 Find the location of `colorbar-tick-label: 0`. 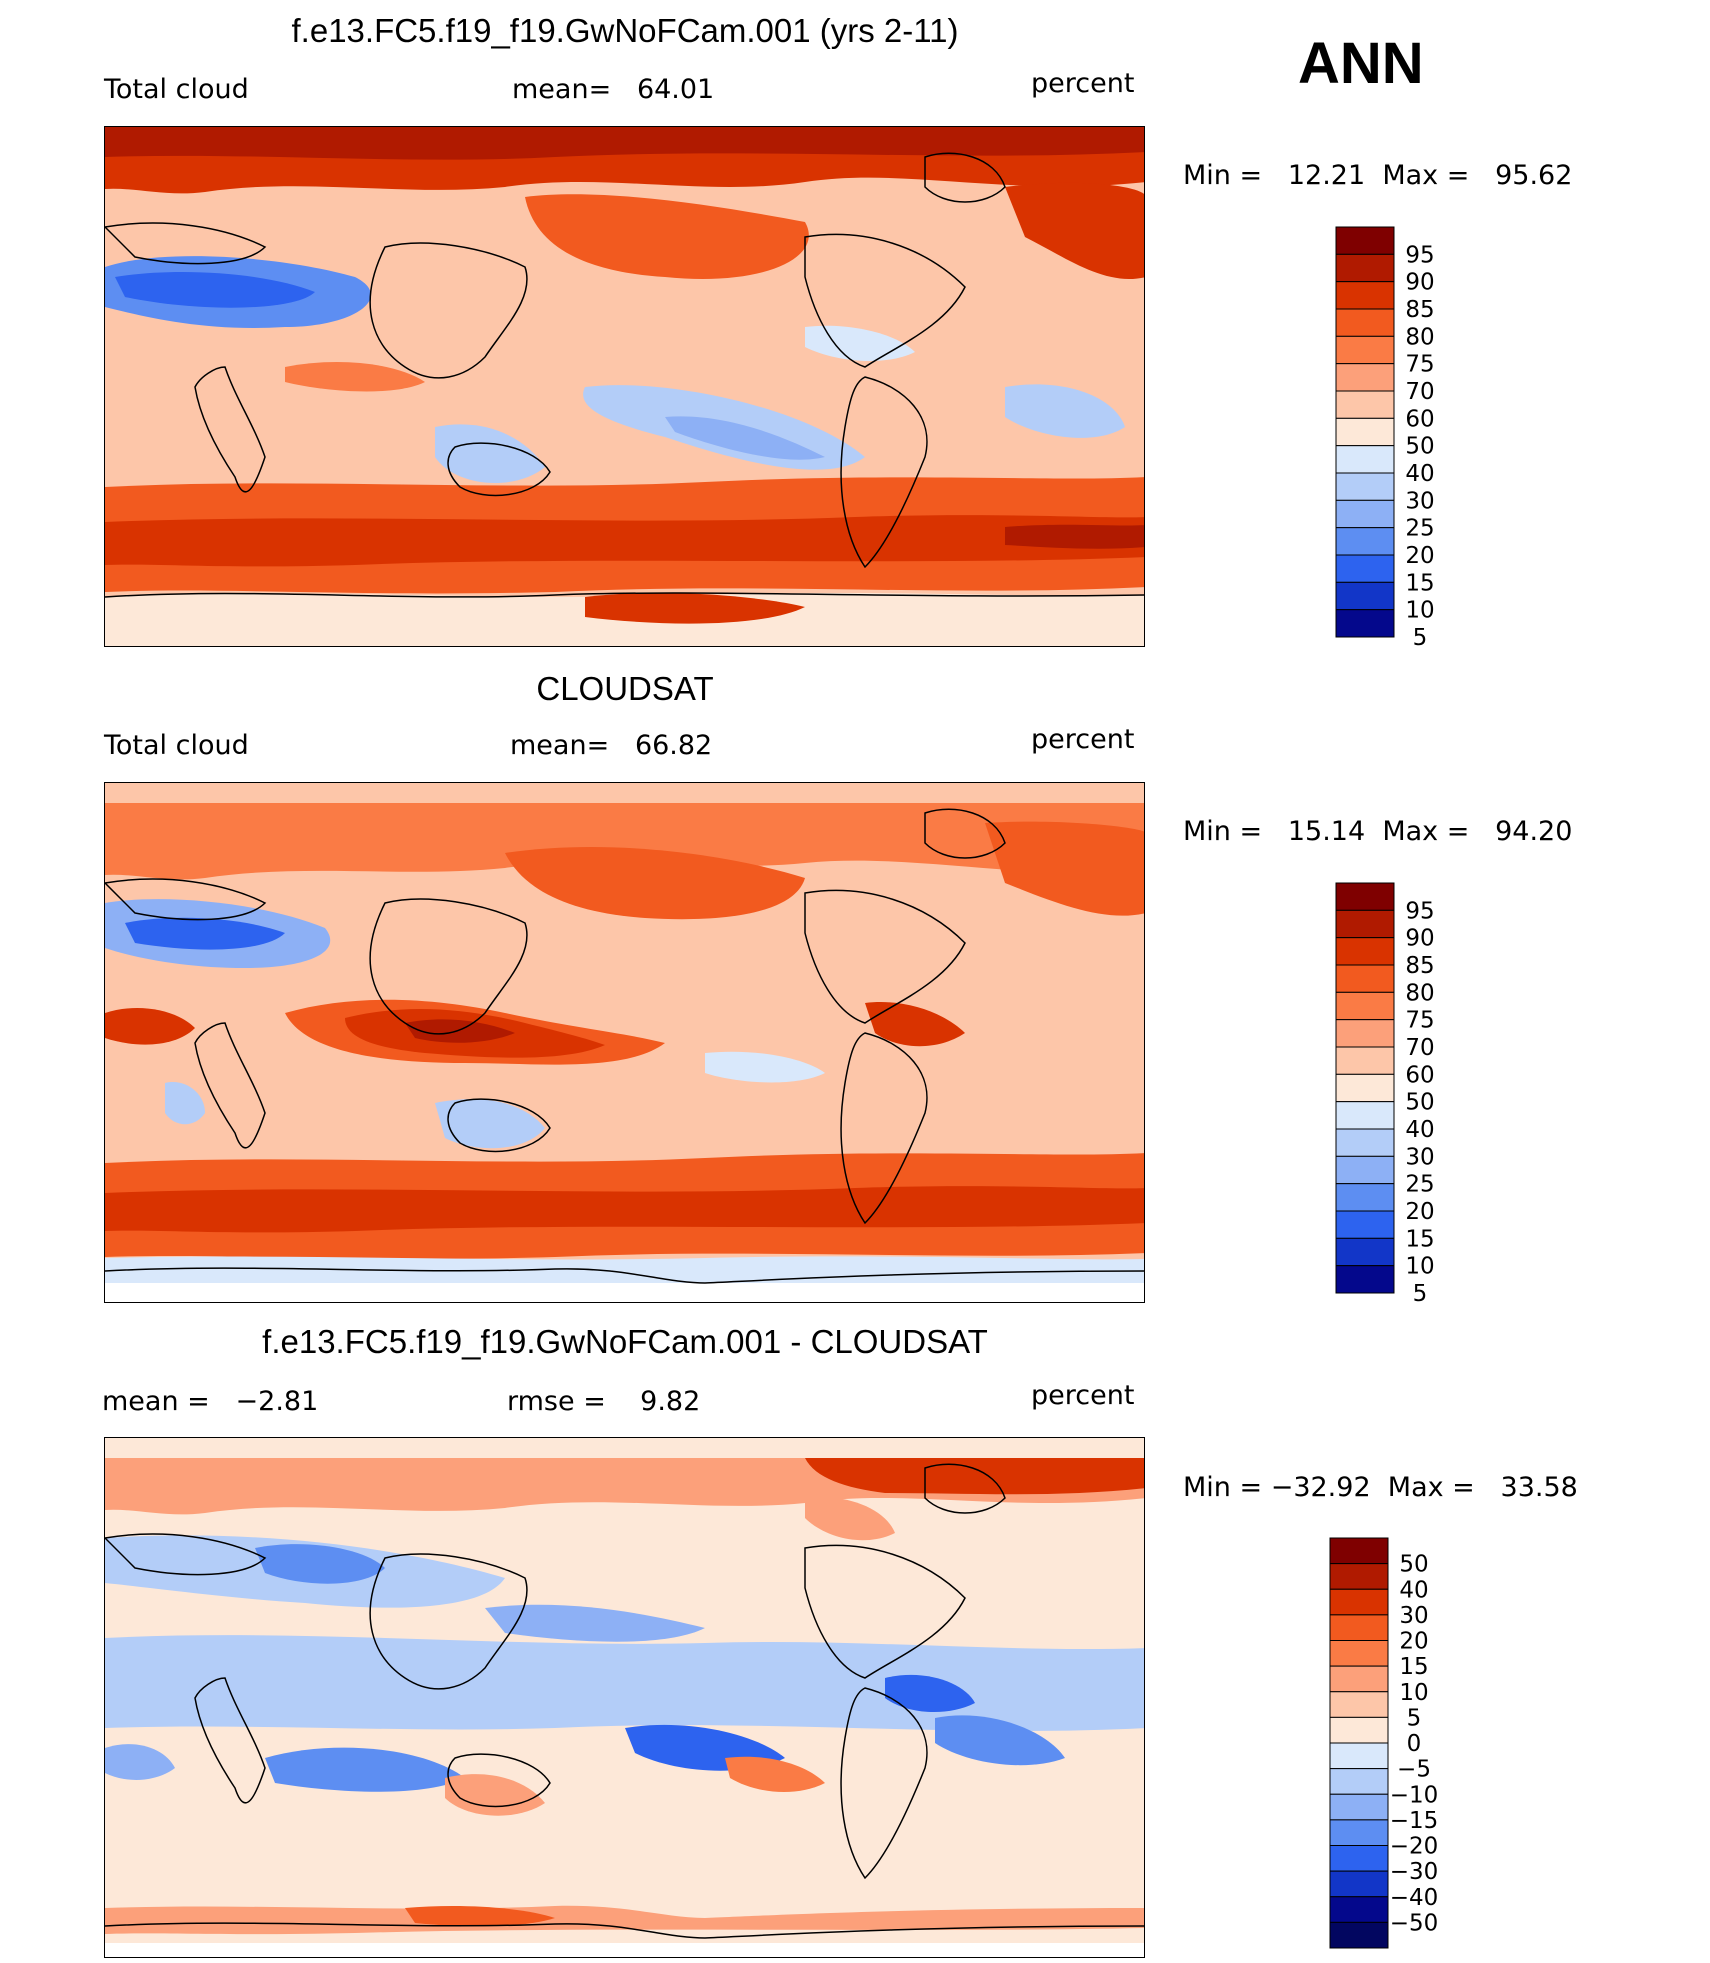

colorbar-tick-label: 0 is located at coordinates (1414, 1744).